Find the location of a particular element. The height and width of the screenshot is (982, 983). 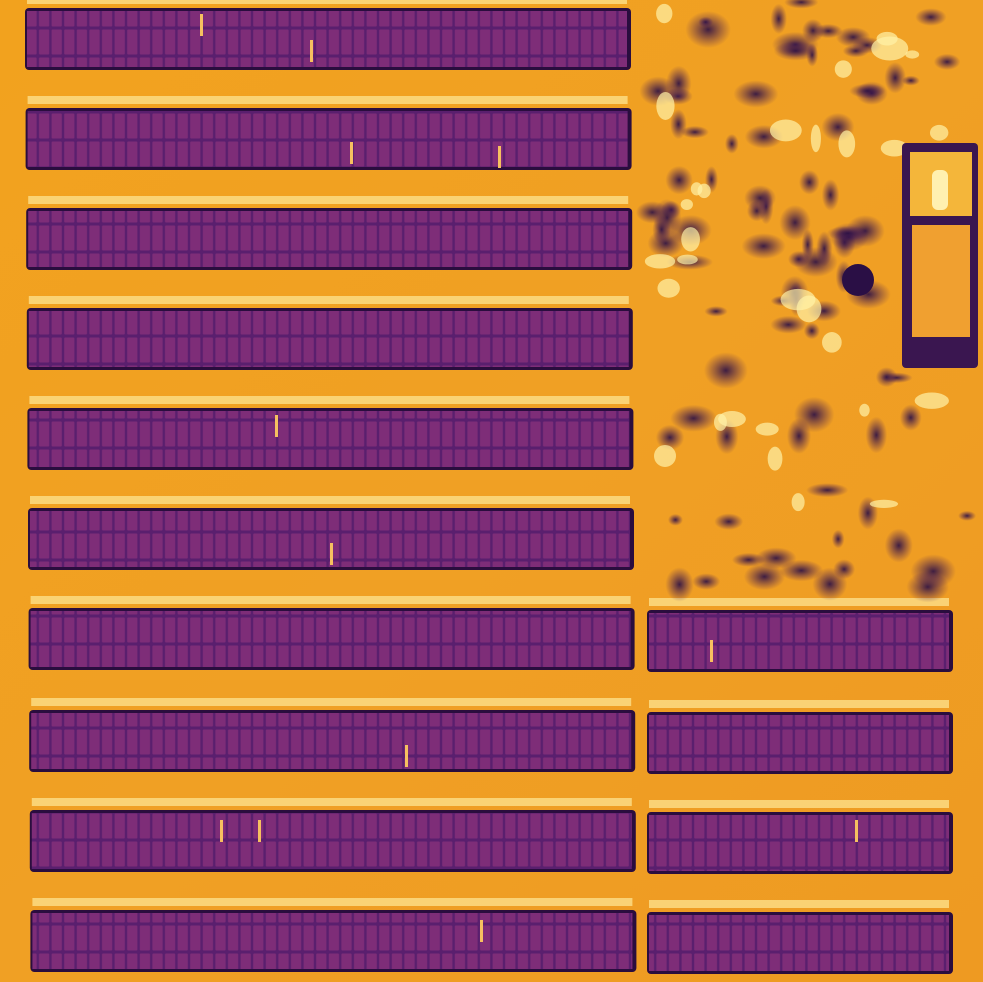

building is located at coordinates (910, 255).